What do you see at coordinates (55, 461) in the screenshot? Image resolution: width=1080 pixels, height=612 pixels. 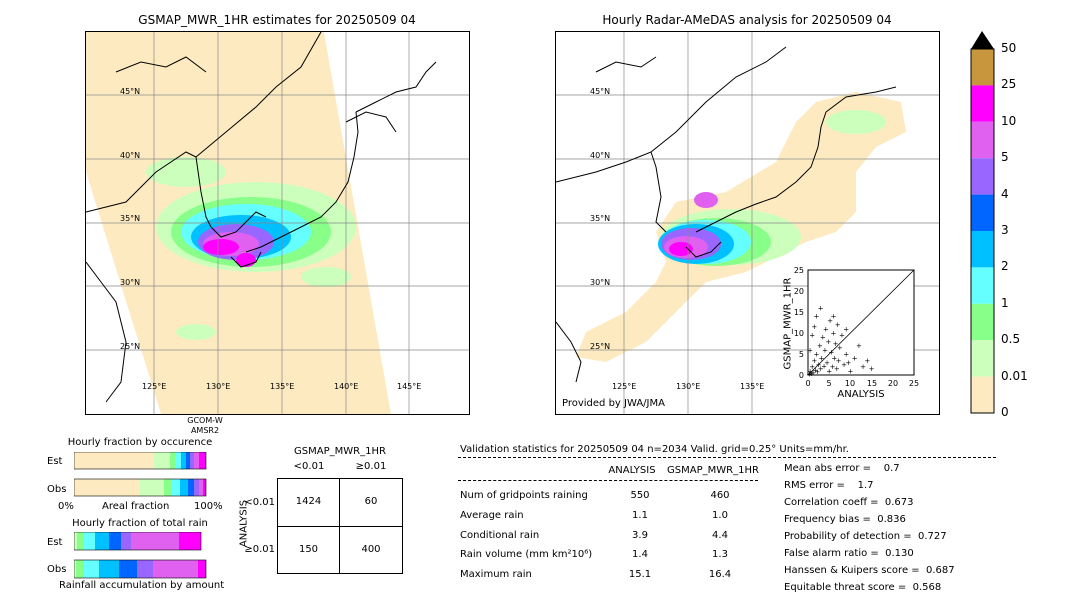 I see `occurrence-est-label: Est` at bounding box center [55, 461].